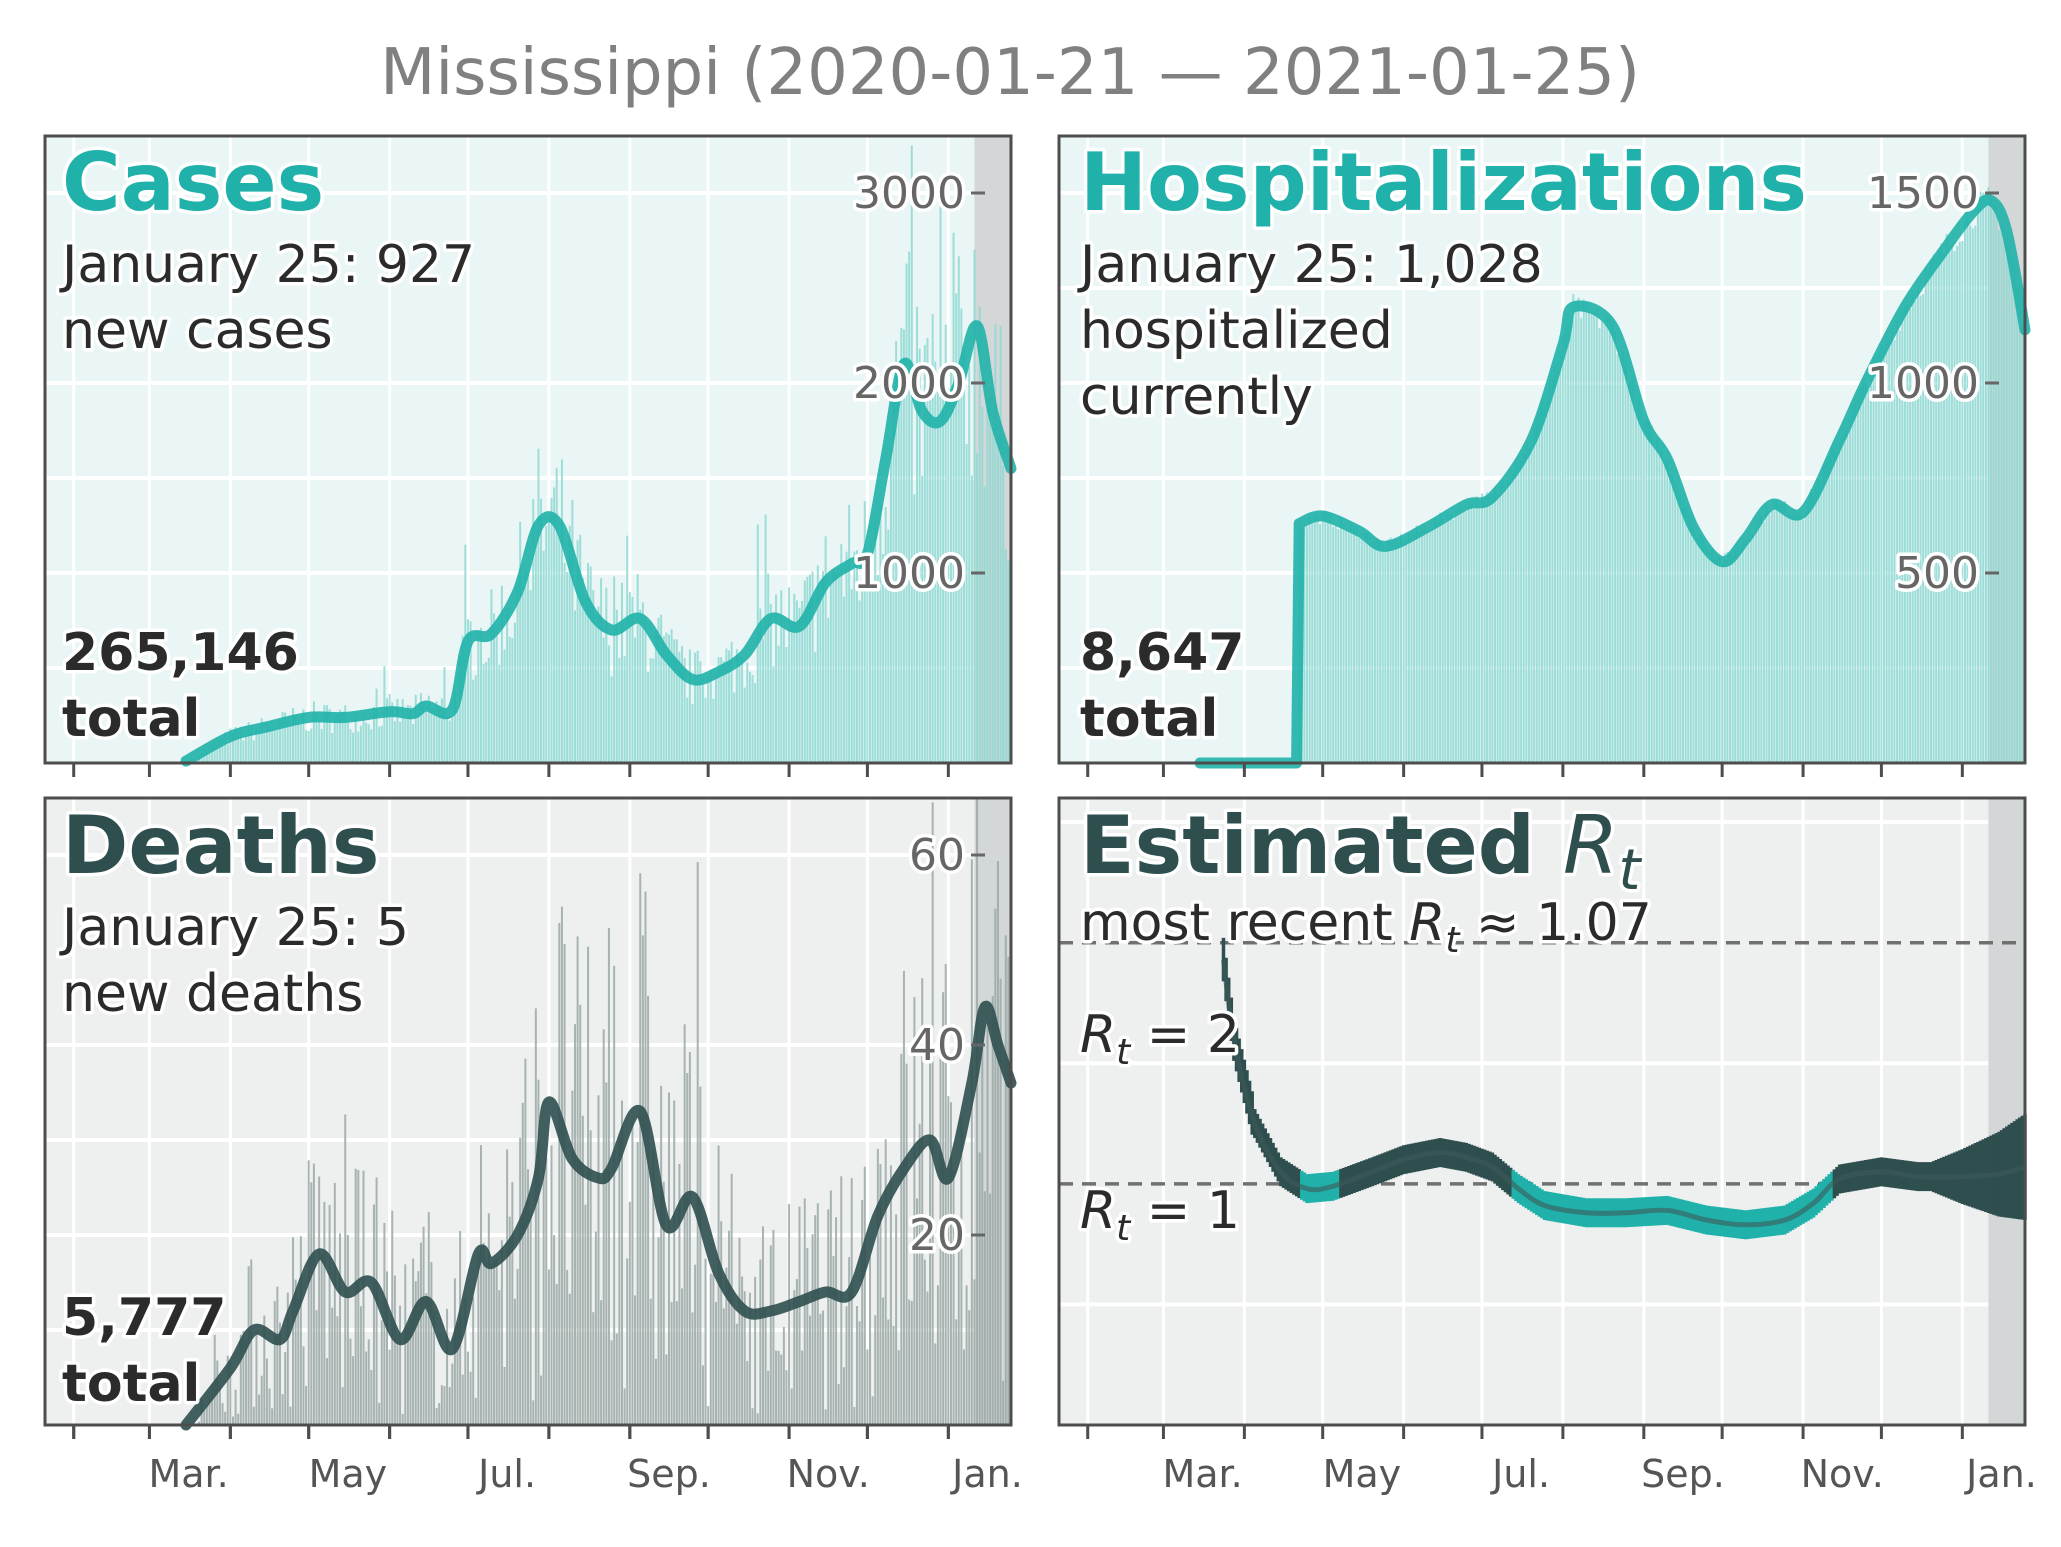  What do you see at coordinates (909, 193) in the screenshot?
I see `y-tick-label: 3000` at bounding box center [909, 193].